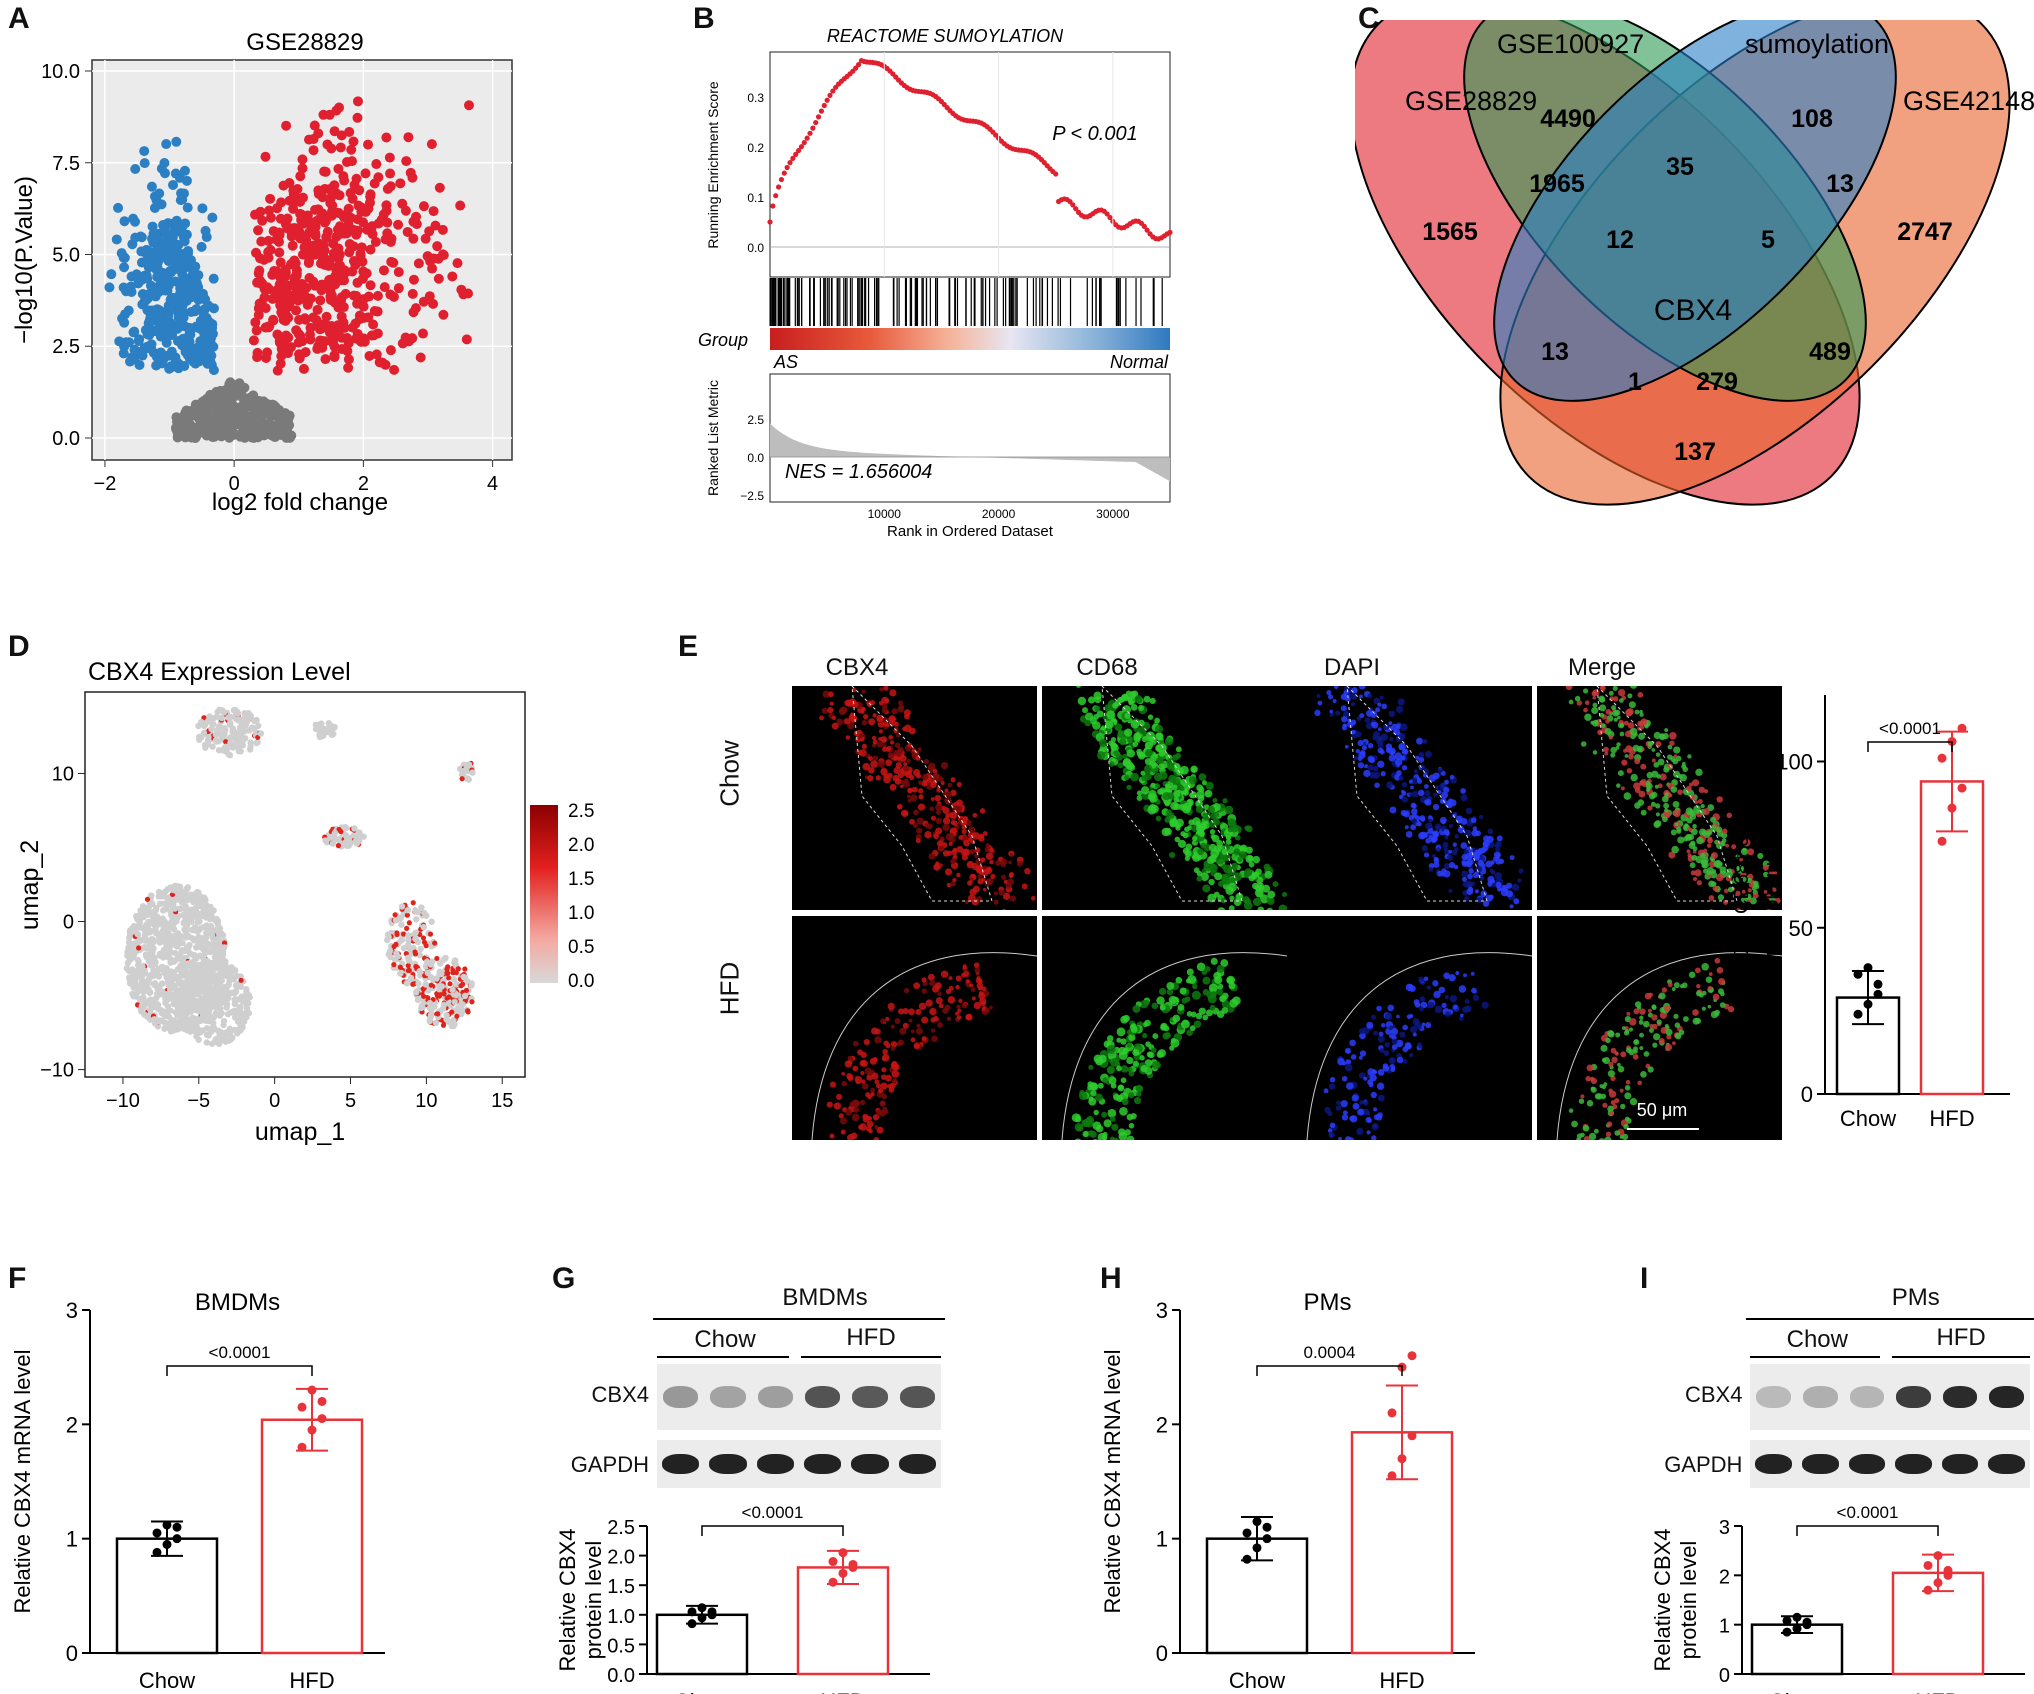 This screenshot has width=2034, height=1694. What do you see at coordinates (1557, 184) in the screenshot?
I see `venn-count-ab: 1965` at bounding box center [1557, 184].